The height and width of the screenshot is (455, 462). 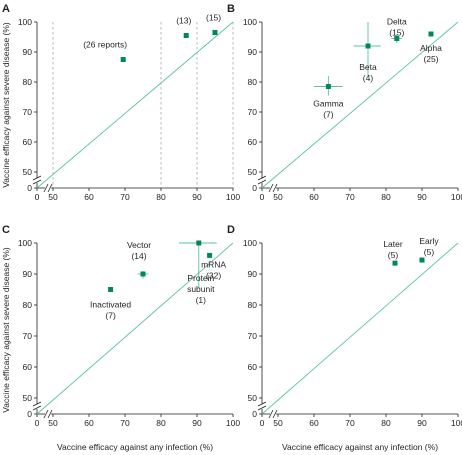 I want to click on point-label: Early (5), so click(x=429, y=246).